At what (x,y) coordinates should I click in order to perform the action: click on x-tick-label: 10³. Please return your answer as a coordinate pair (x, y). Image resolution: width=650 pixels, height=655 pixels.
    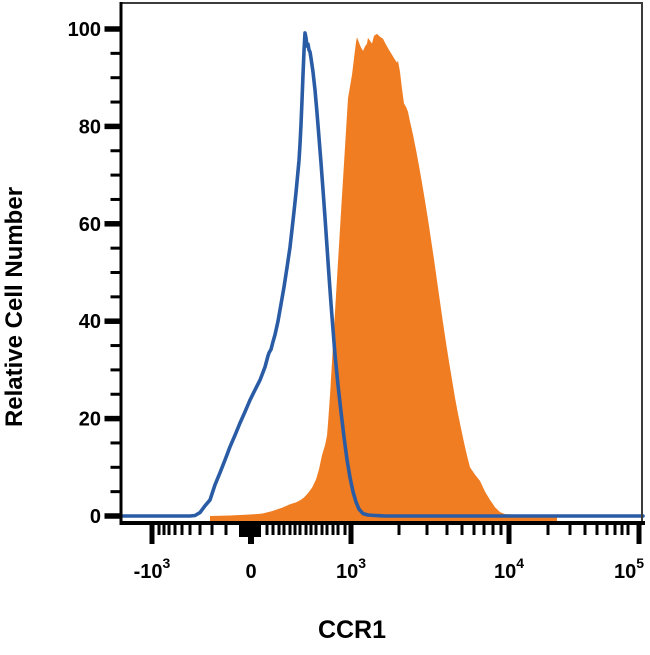
    Looking at the image, I should click on (351, 569).